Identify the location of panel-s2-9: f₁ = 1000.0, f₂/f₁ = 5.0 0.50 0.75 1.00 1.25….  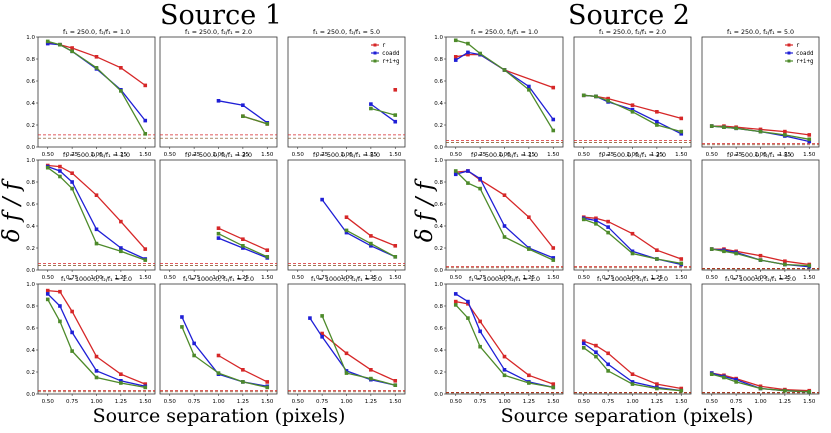
(760, 340).